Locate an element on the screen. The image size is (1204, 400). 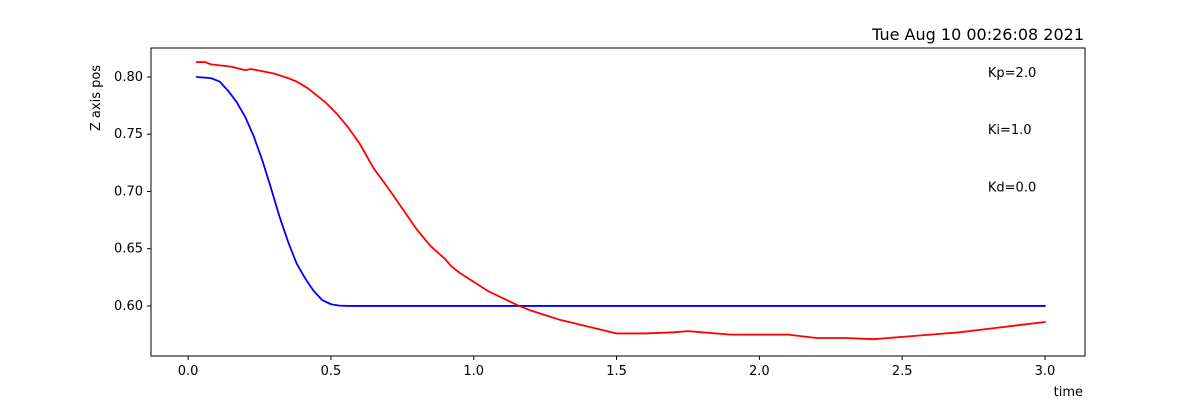
annotation-text-1: Kp=2.0 is located at coordinates (1012, 73).